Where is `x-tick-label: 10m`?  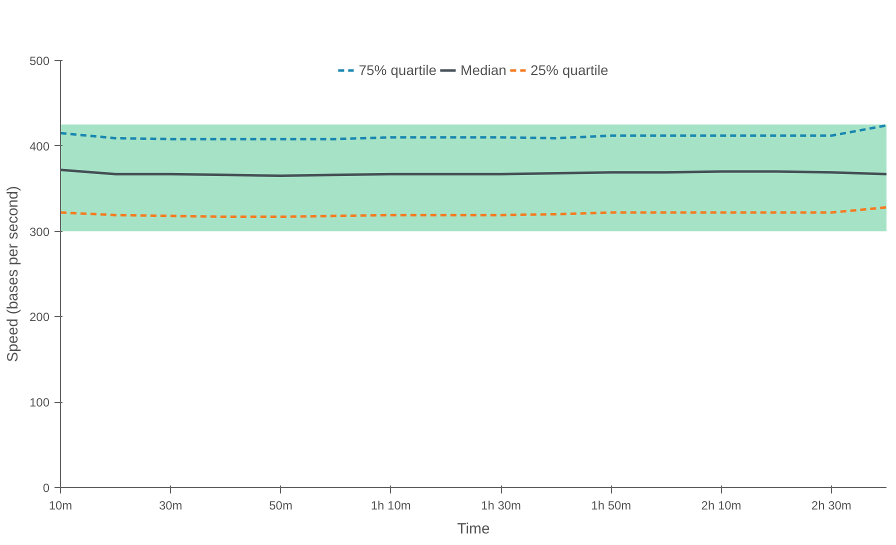
x-tick-label: 10m is located at coordinates (60, 505).